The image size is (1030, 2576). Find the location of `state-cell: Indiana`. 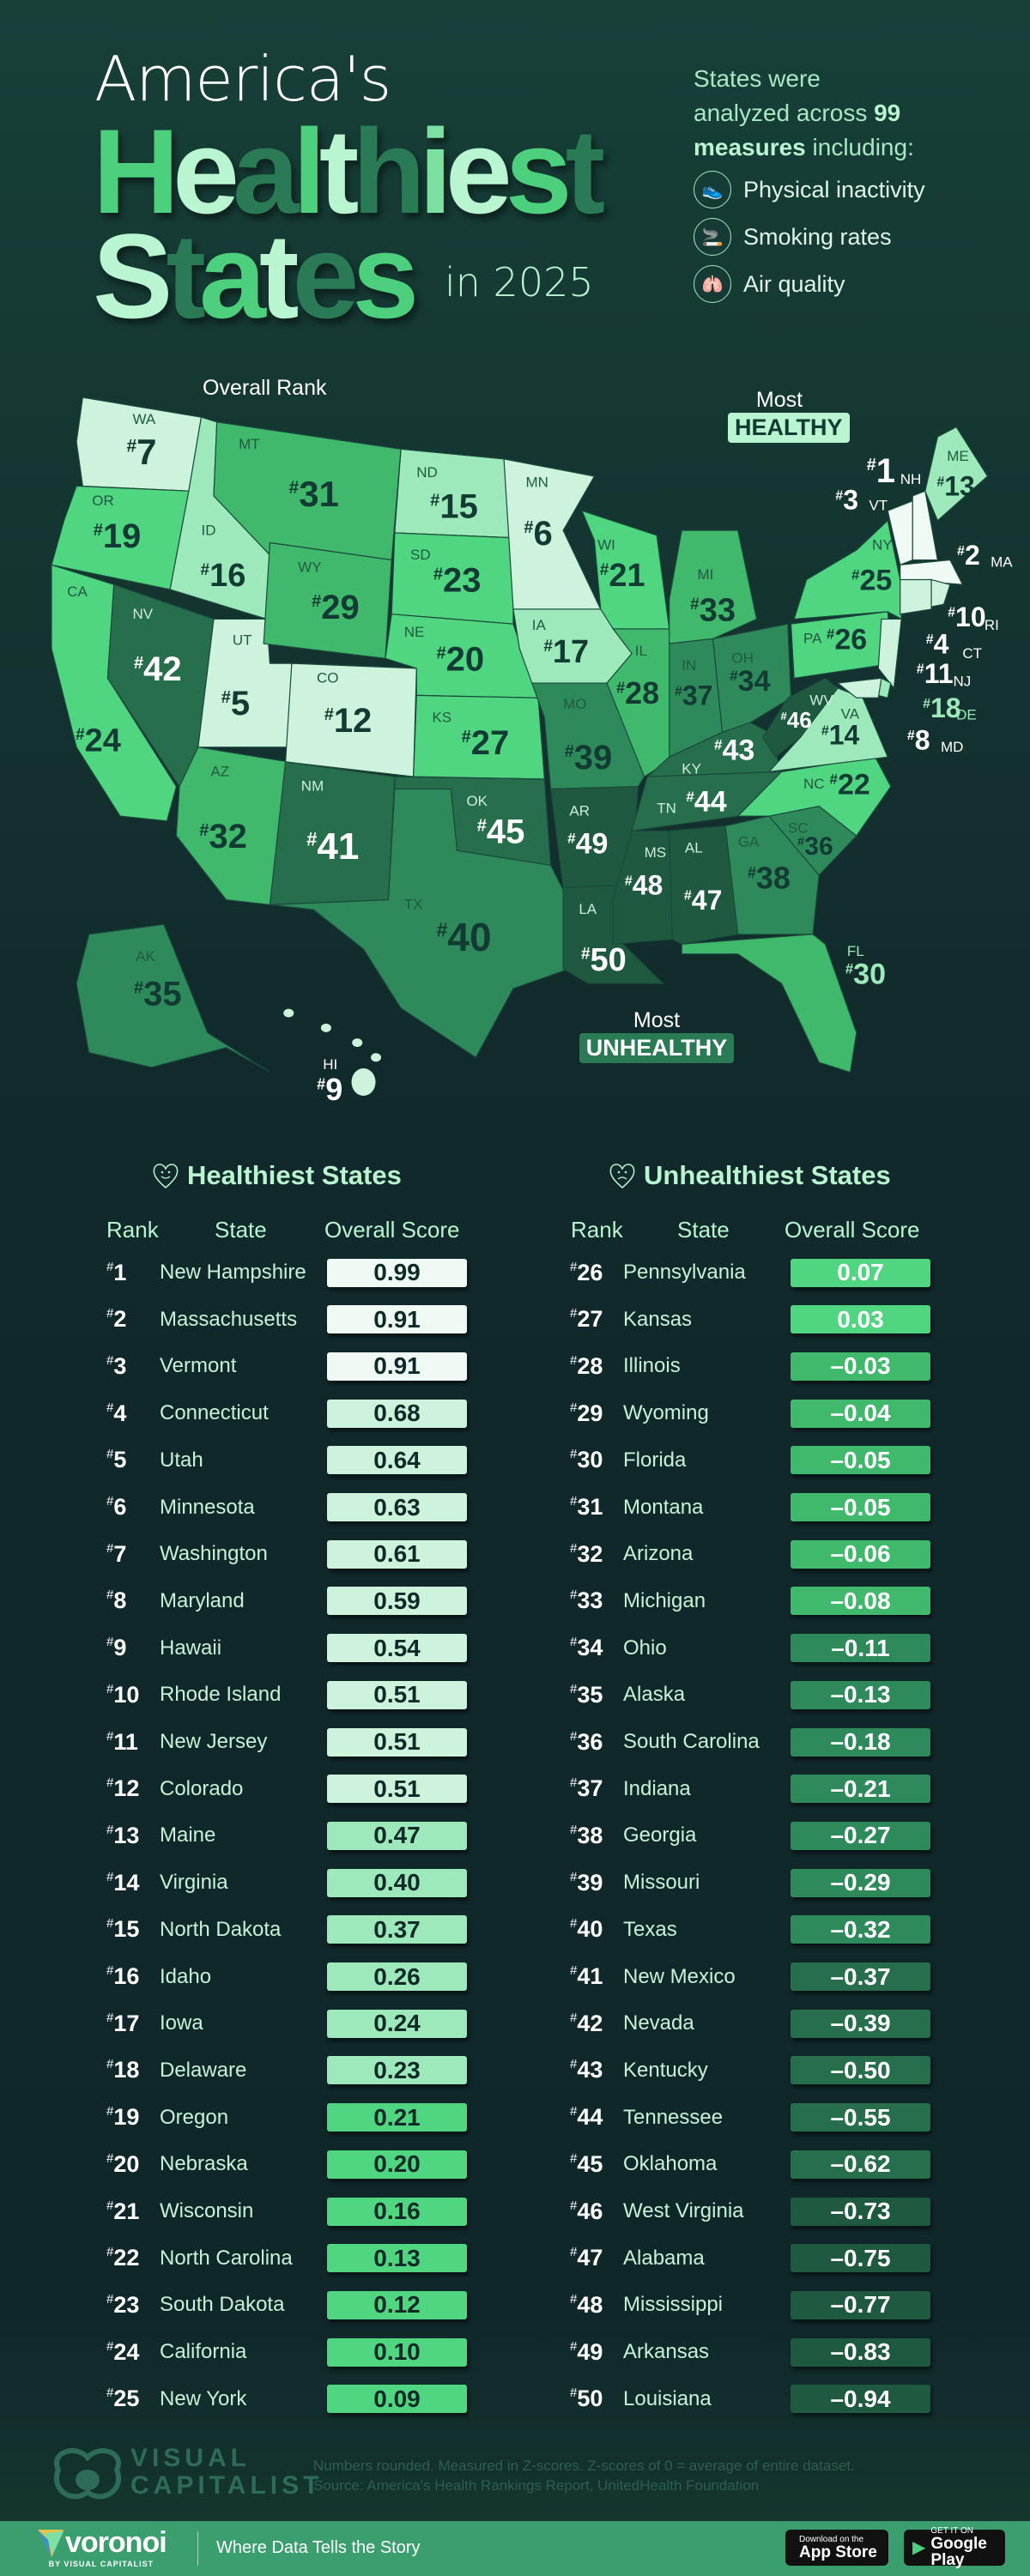

state-cell: Indiana is located at coordinates (657, 1788).